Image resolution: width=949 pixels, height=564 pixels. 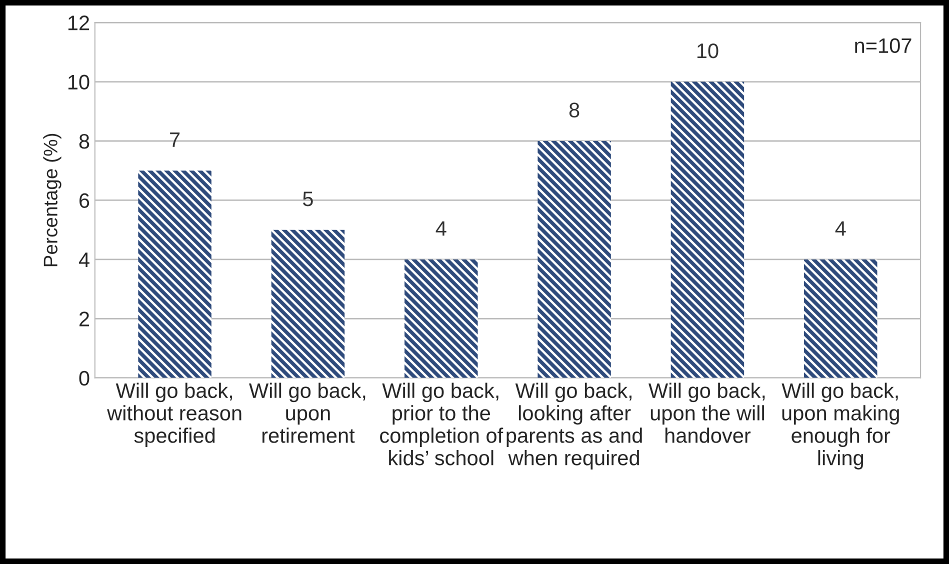 What do you see at coordinates (707, 50) in the screenshot?
I see `data-label: 10` at bounding box center [707, 50].